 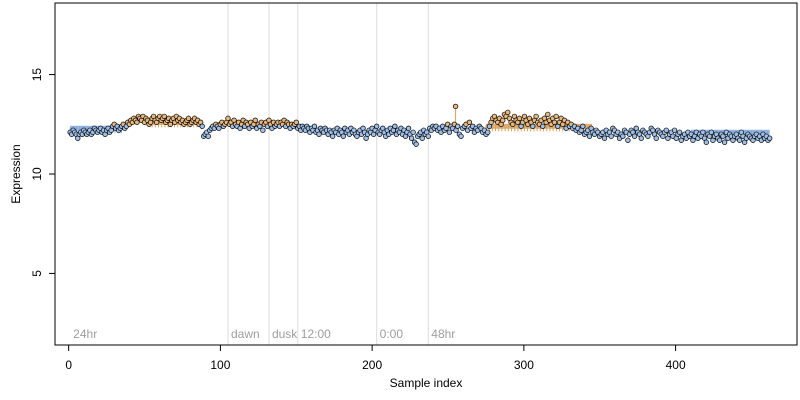 What do you see at coordinates (16, 173) in the screenshot?
I see `y-axis-title: Expression` at bounding box center [16, 173].